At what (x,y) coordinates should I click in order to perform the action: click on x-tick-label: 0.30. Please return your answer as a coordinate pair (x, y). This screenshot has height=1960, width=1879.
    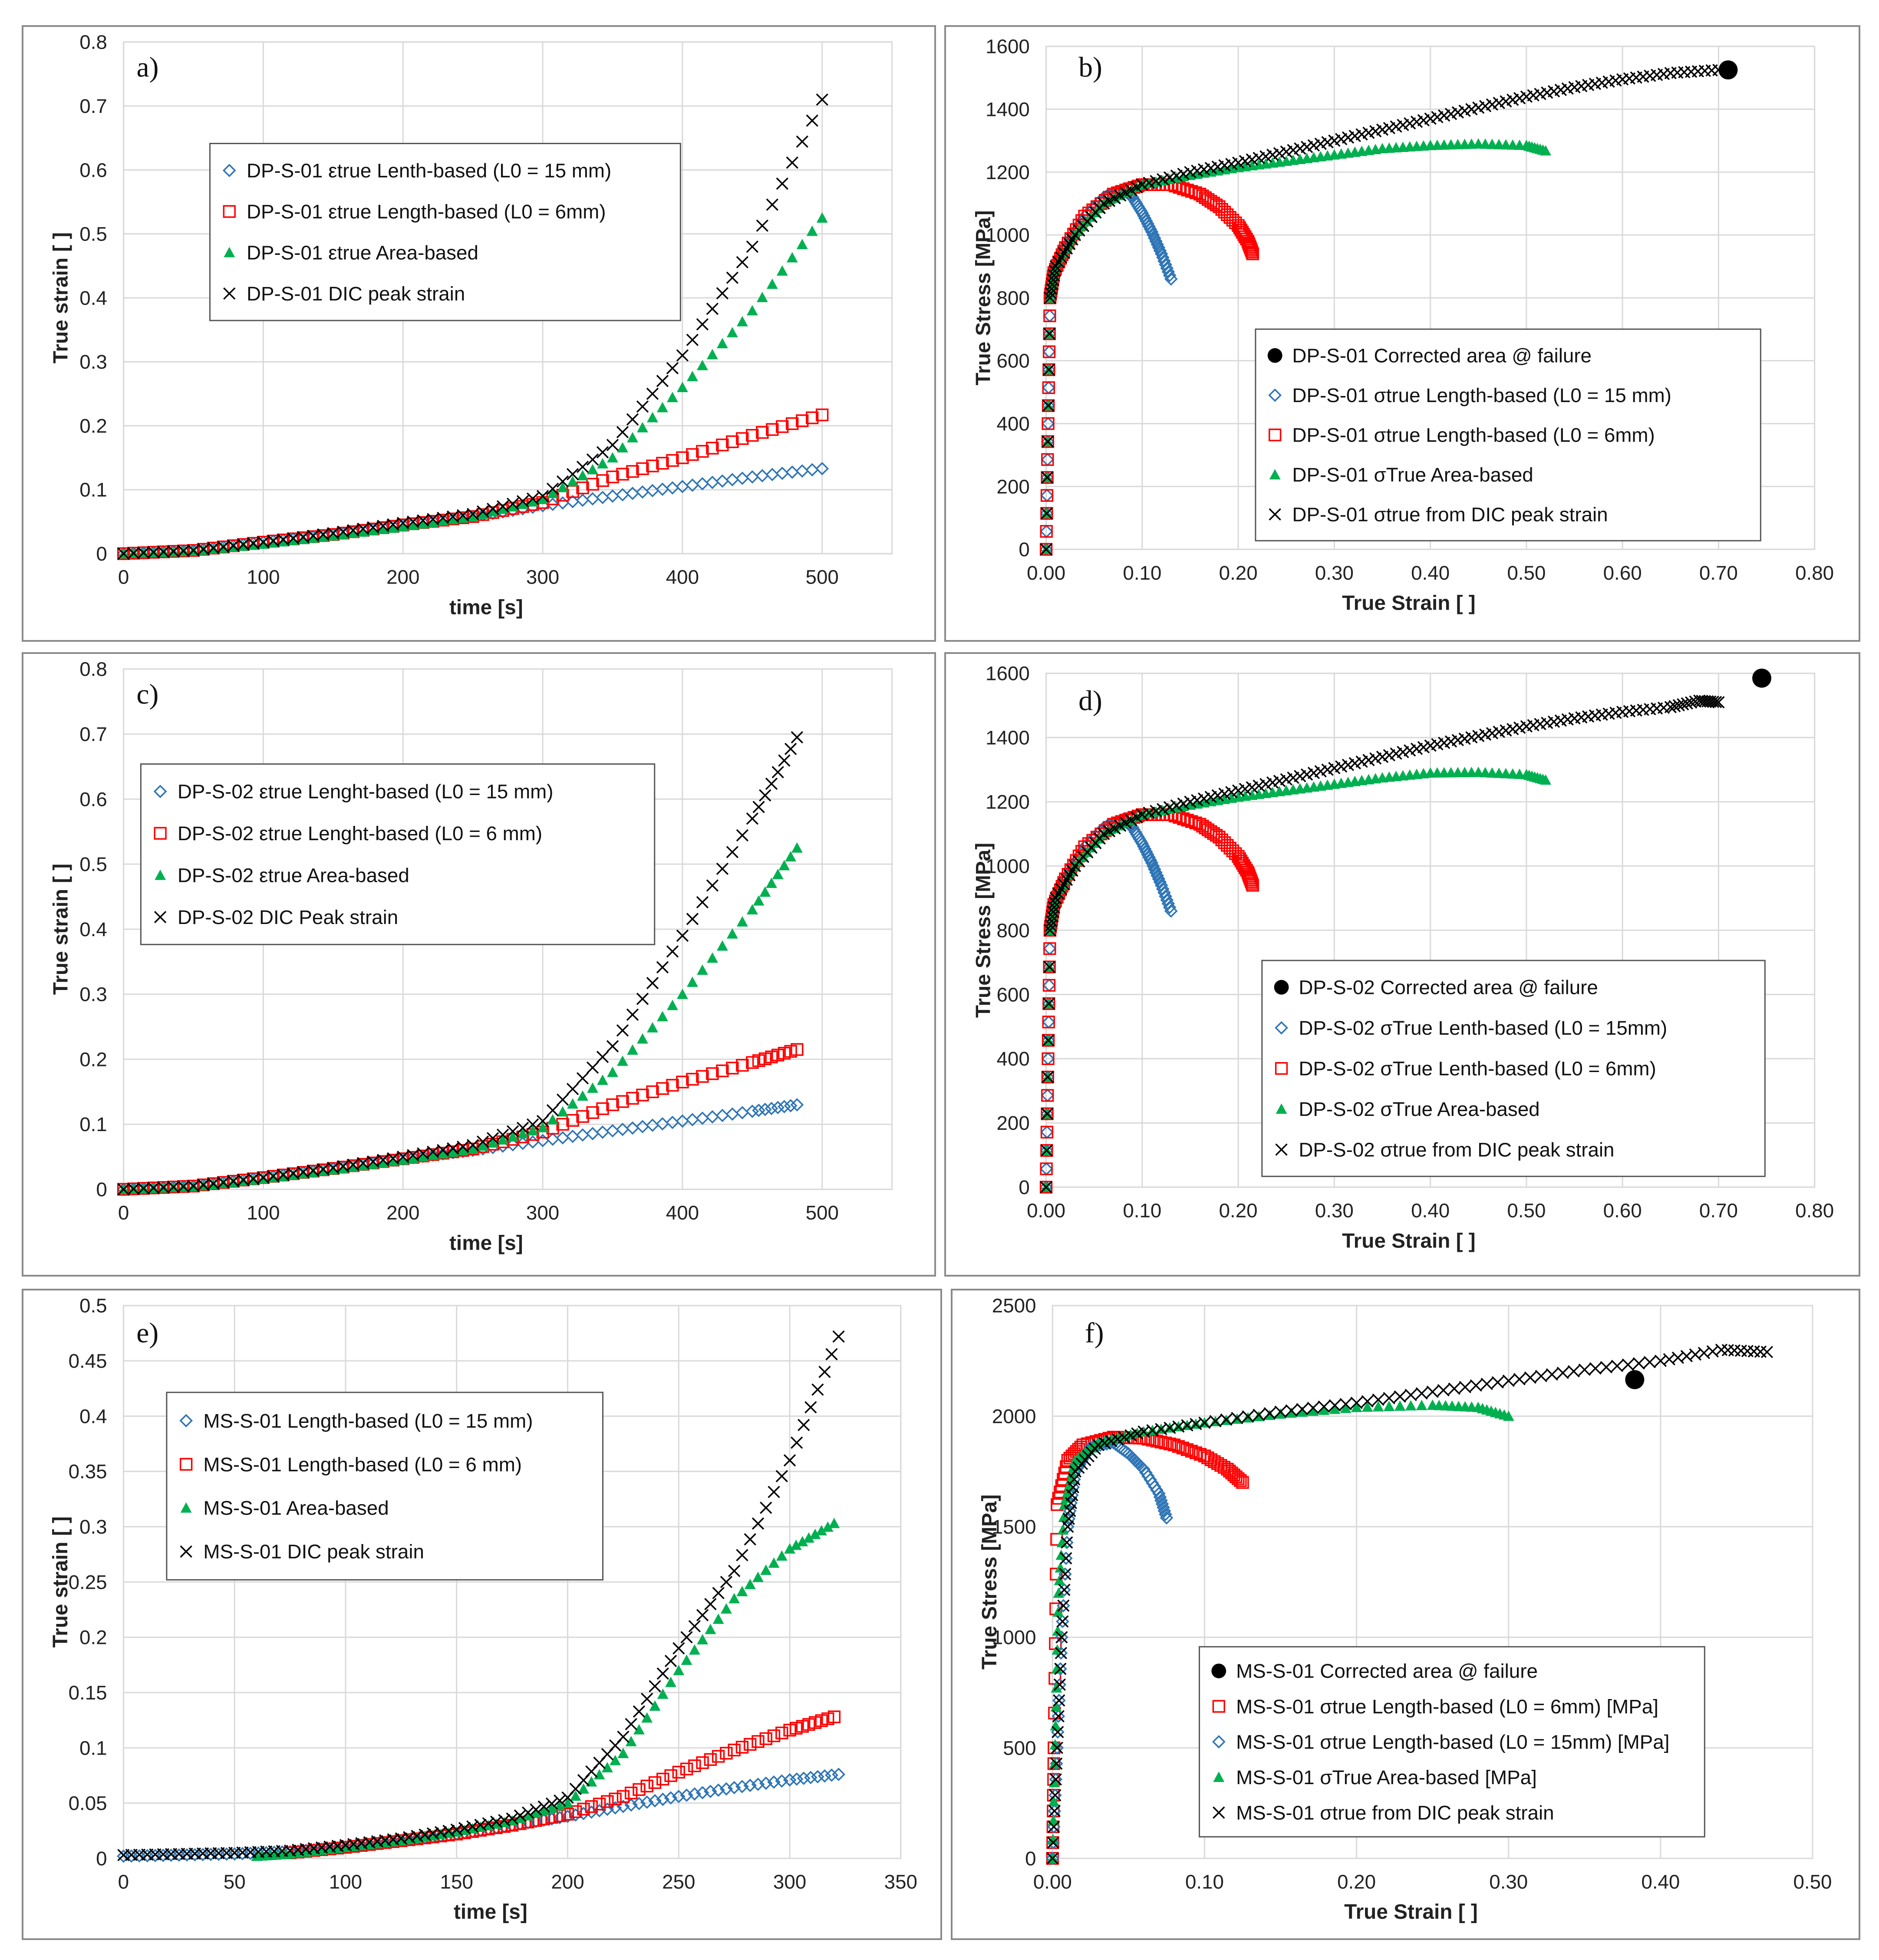
    Looking at the image, I should click on (1334, 1211).